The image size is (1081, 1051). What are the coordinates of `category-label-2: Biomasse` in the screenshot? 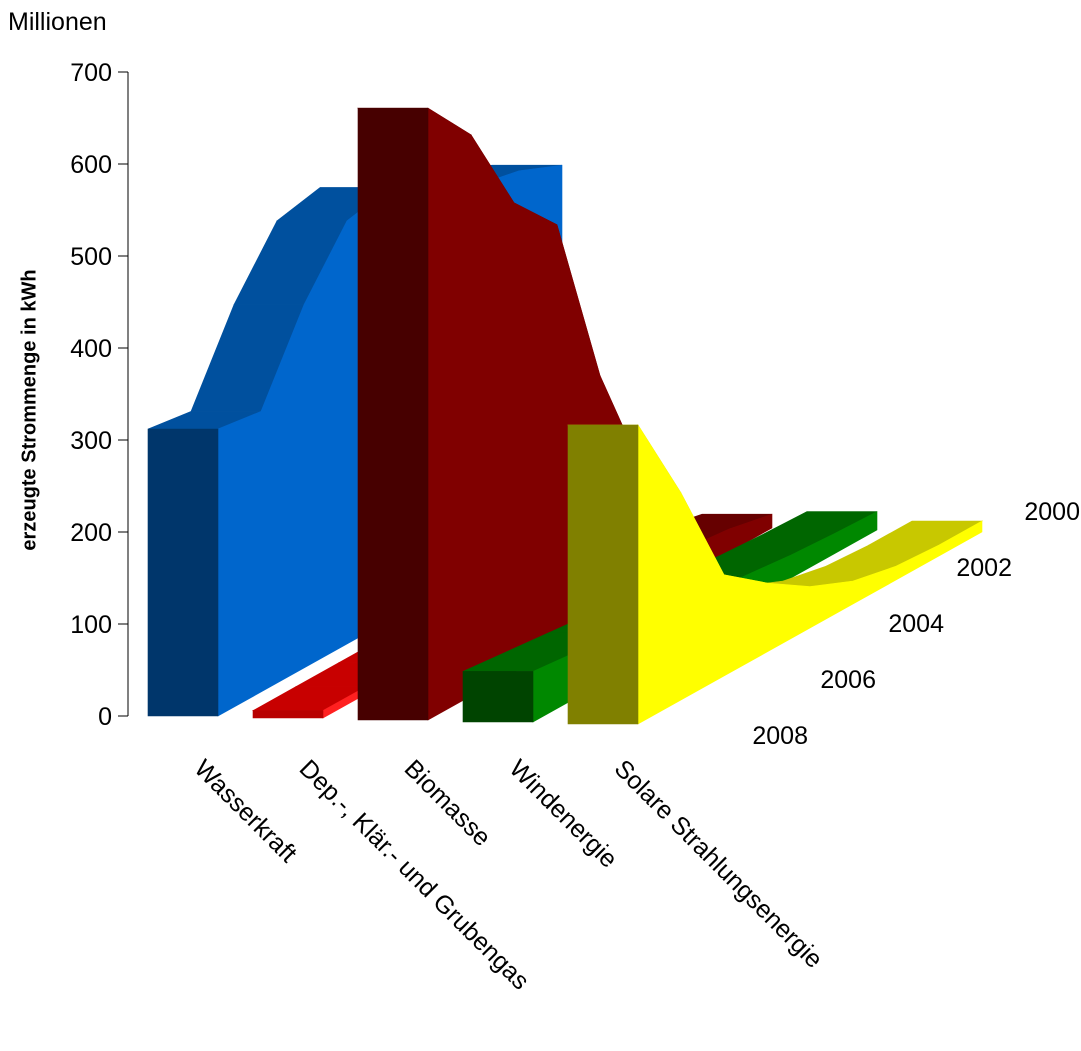 It's located at (447, 802).